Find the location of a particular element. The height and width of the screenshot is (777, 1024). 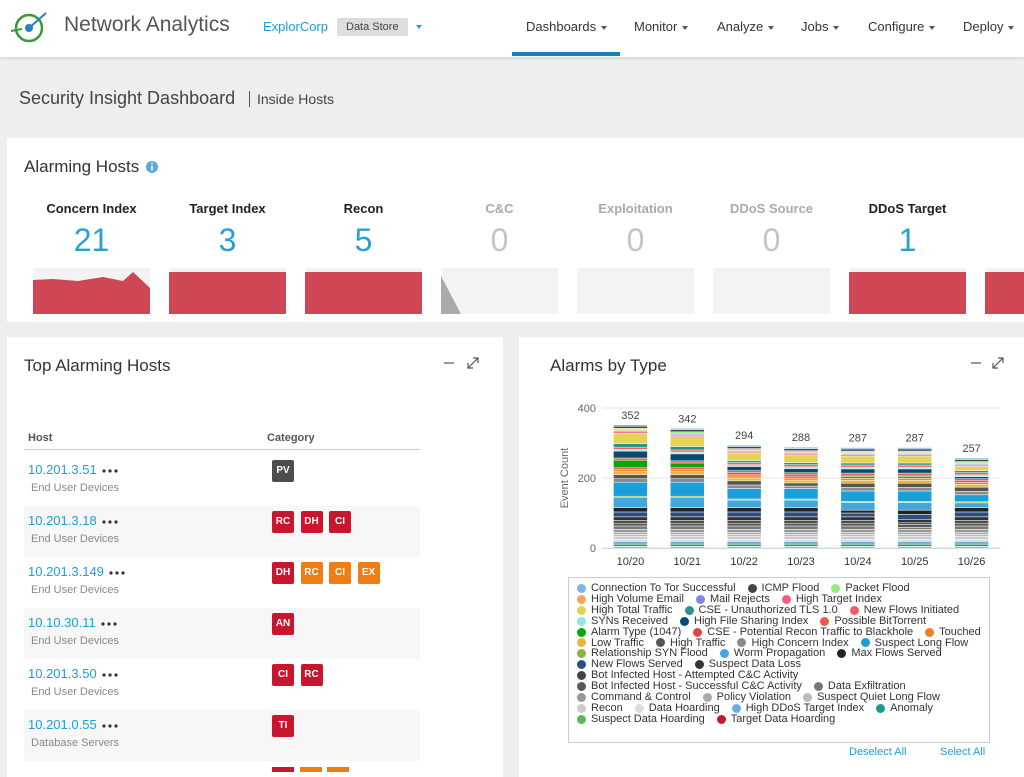

legend-item: High Traffic is located at coordinates (691, 642).